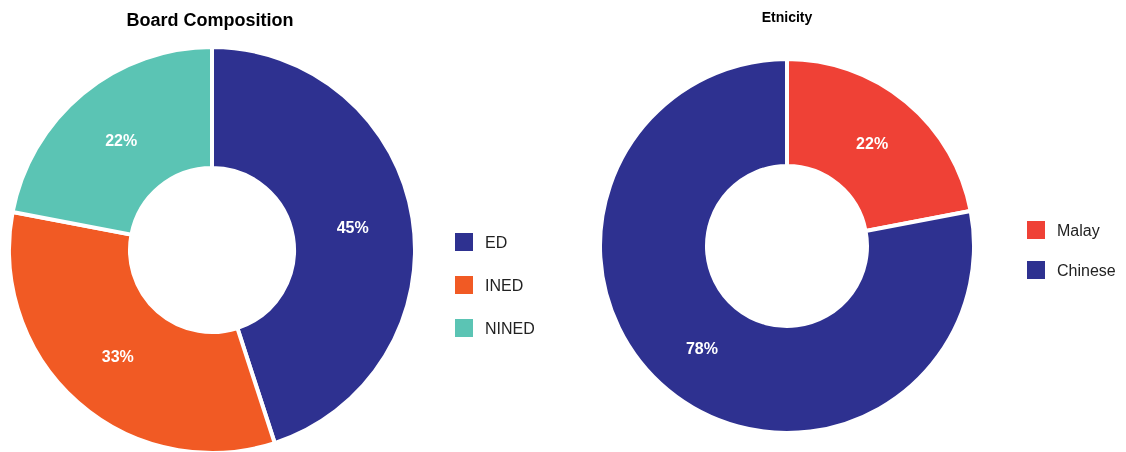 This screenshot has height=452, width=1126. What do you see at coordinates (1086, 270) in the screenshot?
I see `legend-label: Chinese` at bounding box center [1086, 270].